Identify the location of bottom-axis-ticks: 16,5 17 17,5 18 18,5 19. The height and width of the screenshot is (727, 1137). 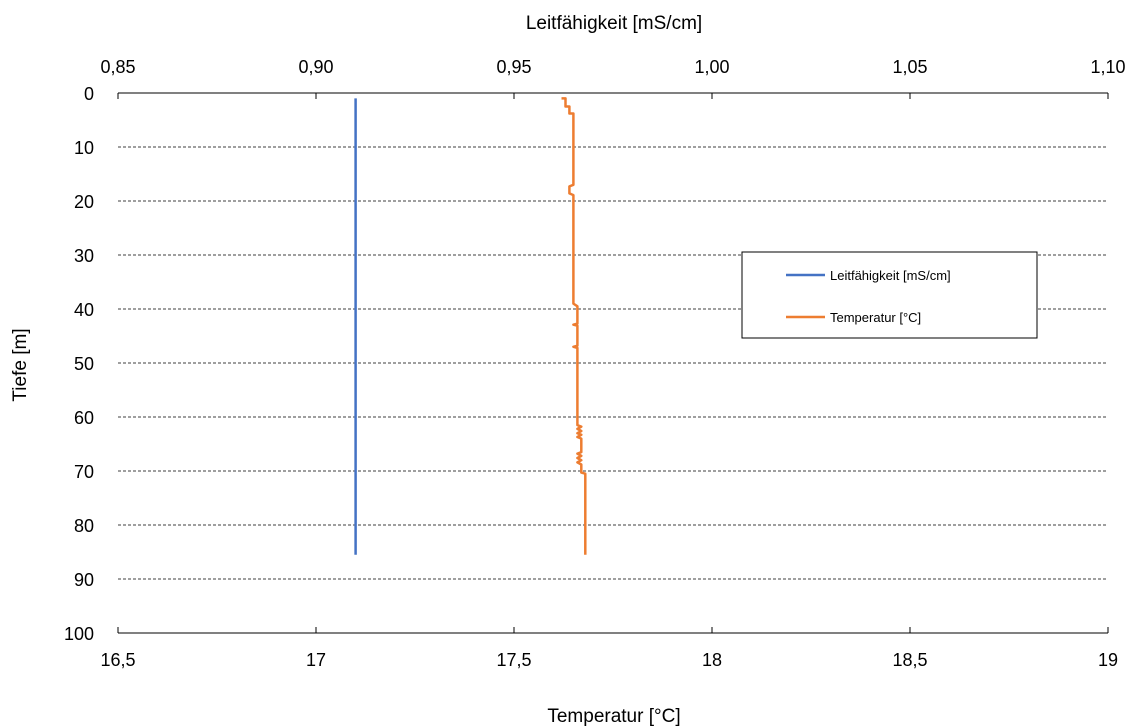
(609, 648).